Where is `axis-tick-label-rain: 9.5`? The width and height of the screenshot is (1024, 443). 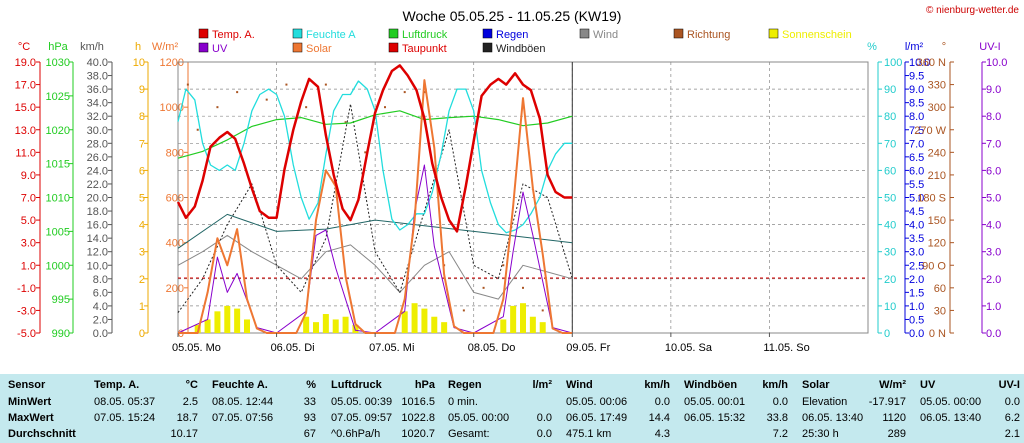 axis-tick-label-rain: 9.5 is located at coordinates (916, 77).